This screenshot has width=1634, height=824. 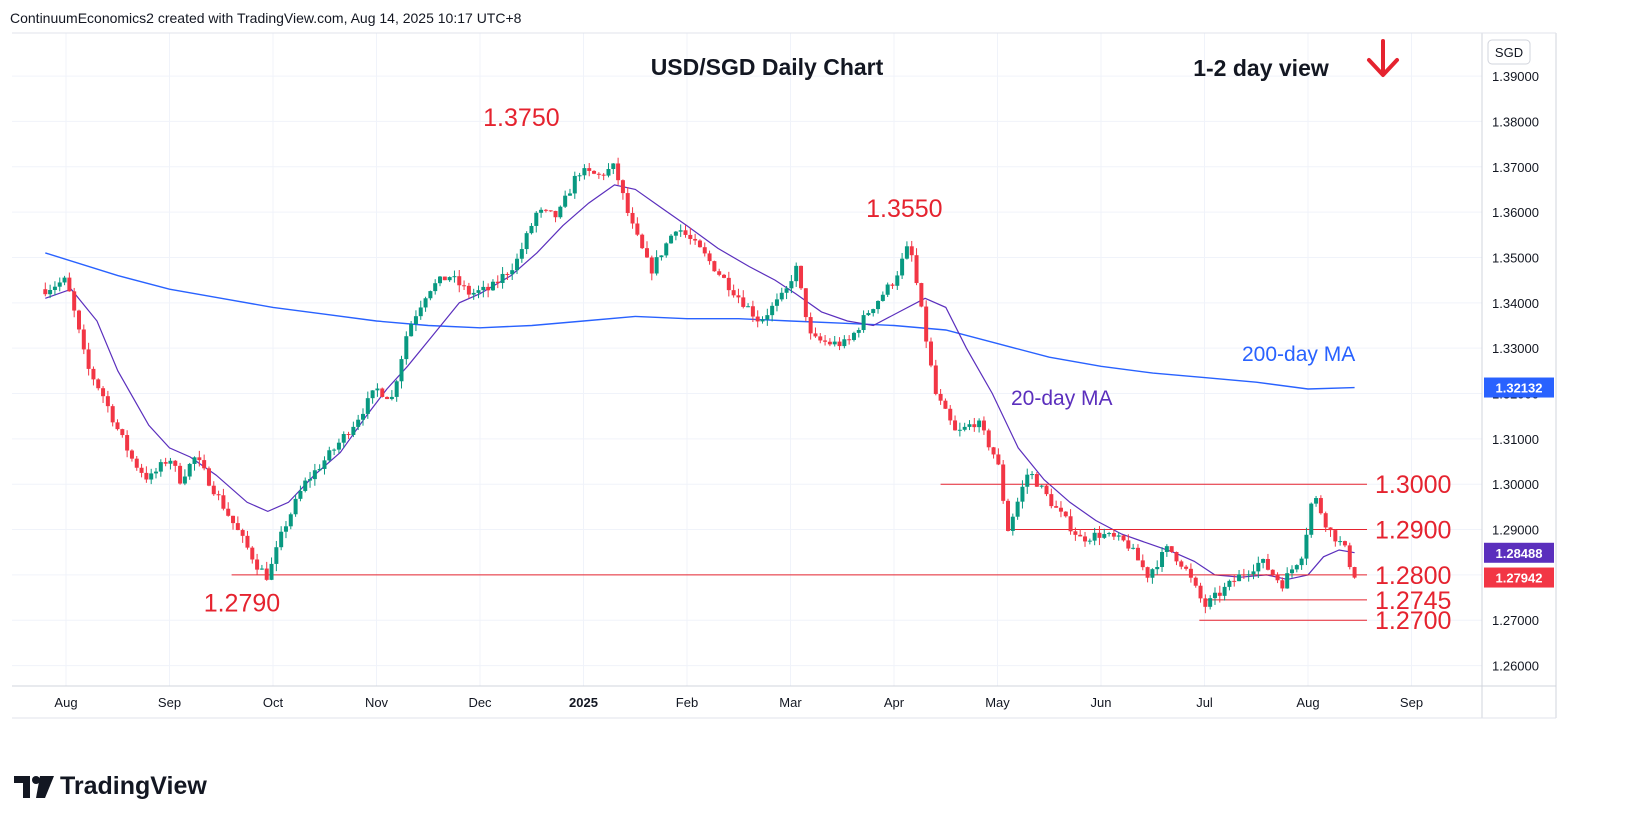 I want to click on currency-box, so click(x=1509, y=52).